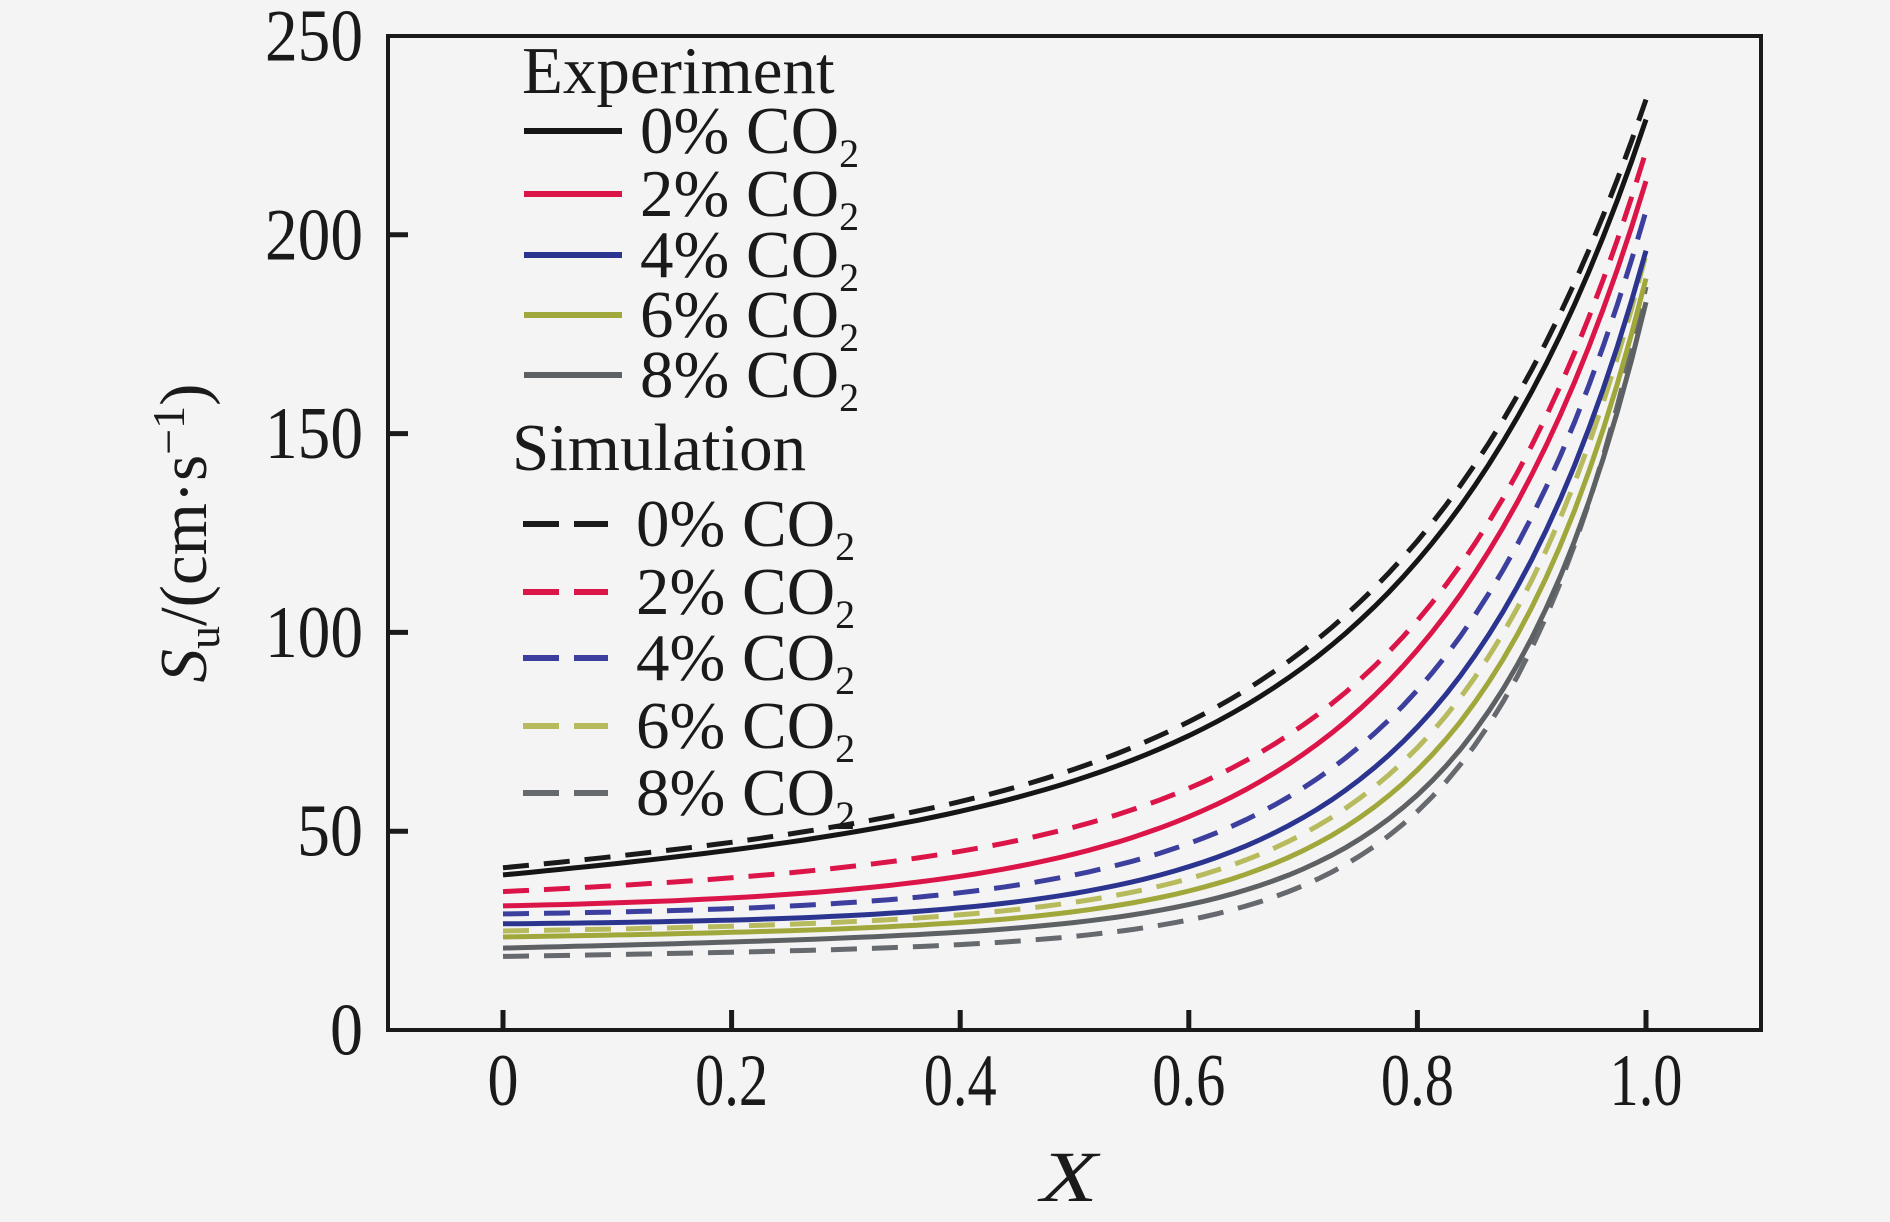  I want to click on svg-text: 200, so click(314, 235).